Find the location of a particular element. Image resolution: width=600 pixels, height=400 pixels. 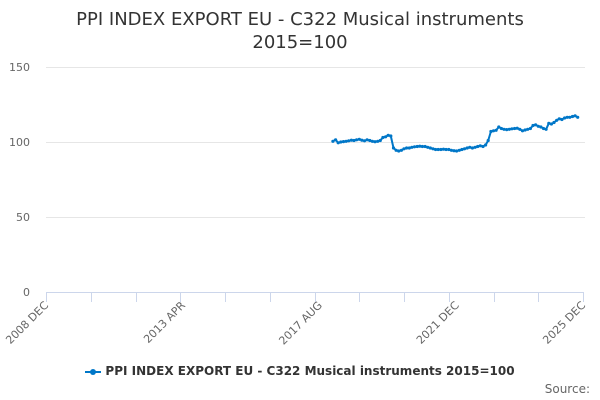

series-line is located at coordinates (455, 133).